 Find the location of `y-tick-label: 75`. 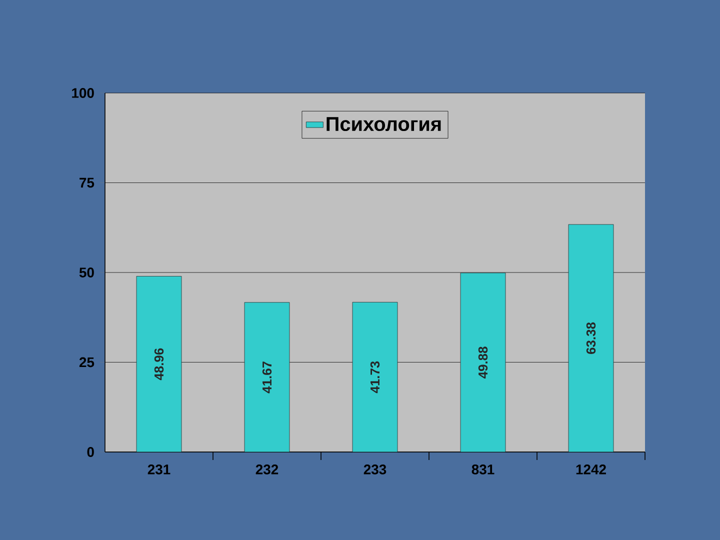

y-tick-label: 75 is located at coordinates (87, 183).